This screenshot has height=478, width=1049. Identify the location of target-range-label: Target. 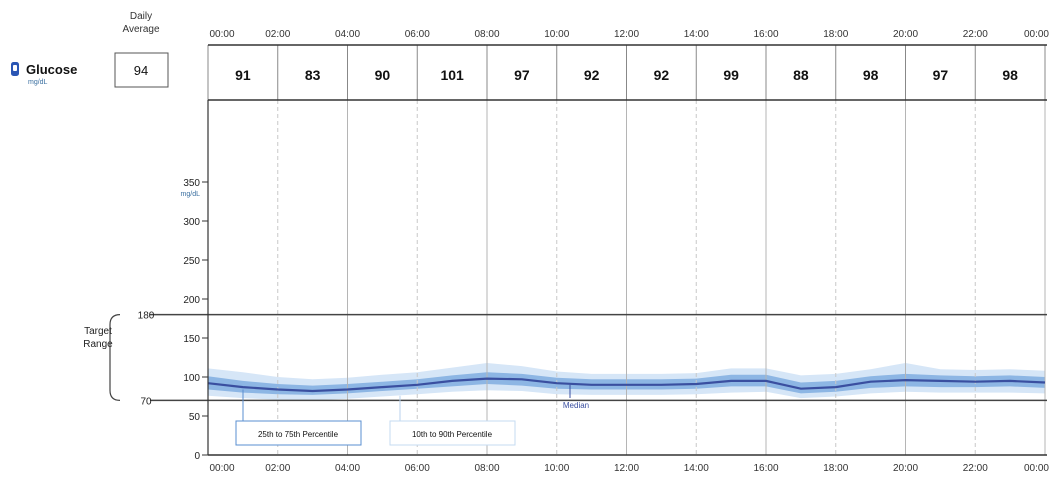
(98, 331).